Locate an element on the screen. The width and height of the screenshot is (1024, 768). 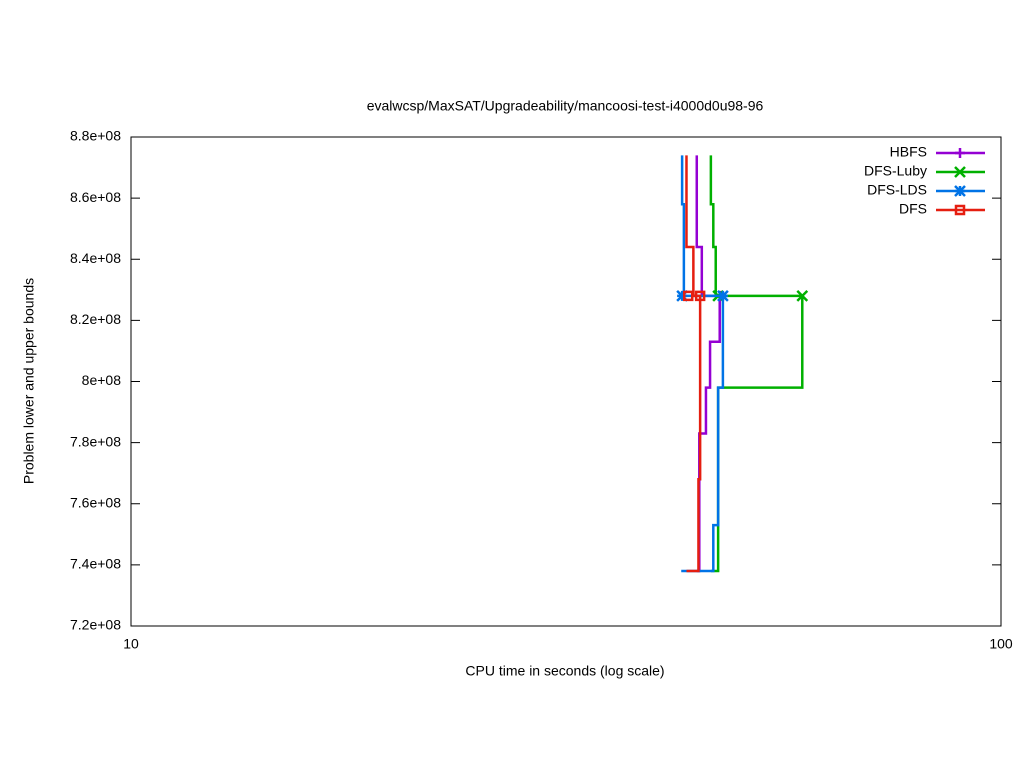
y-tick-label: 7.2e+08 is located at coordinates (95, 625).